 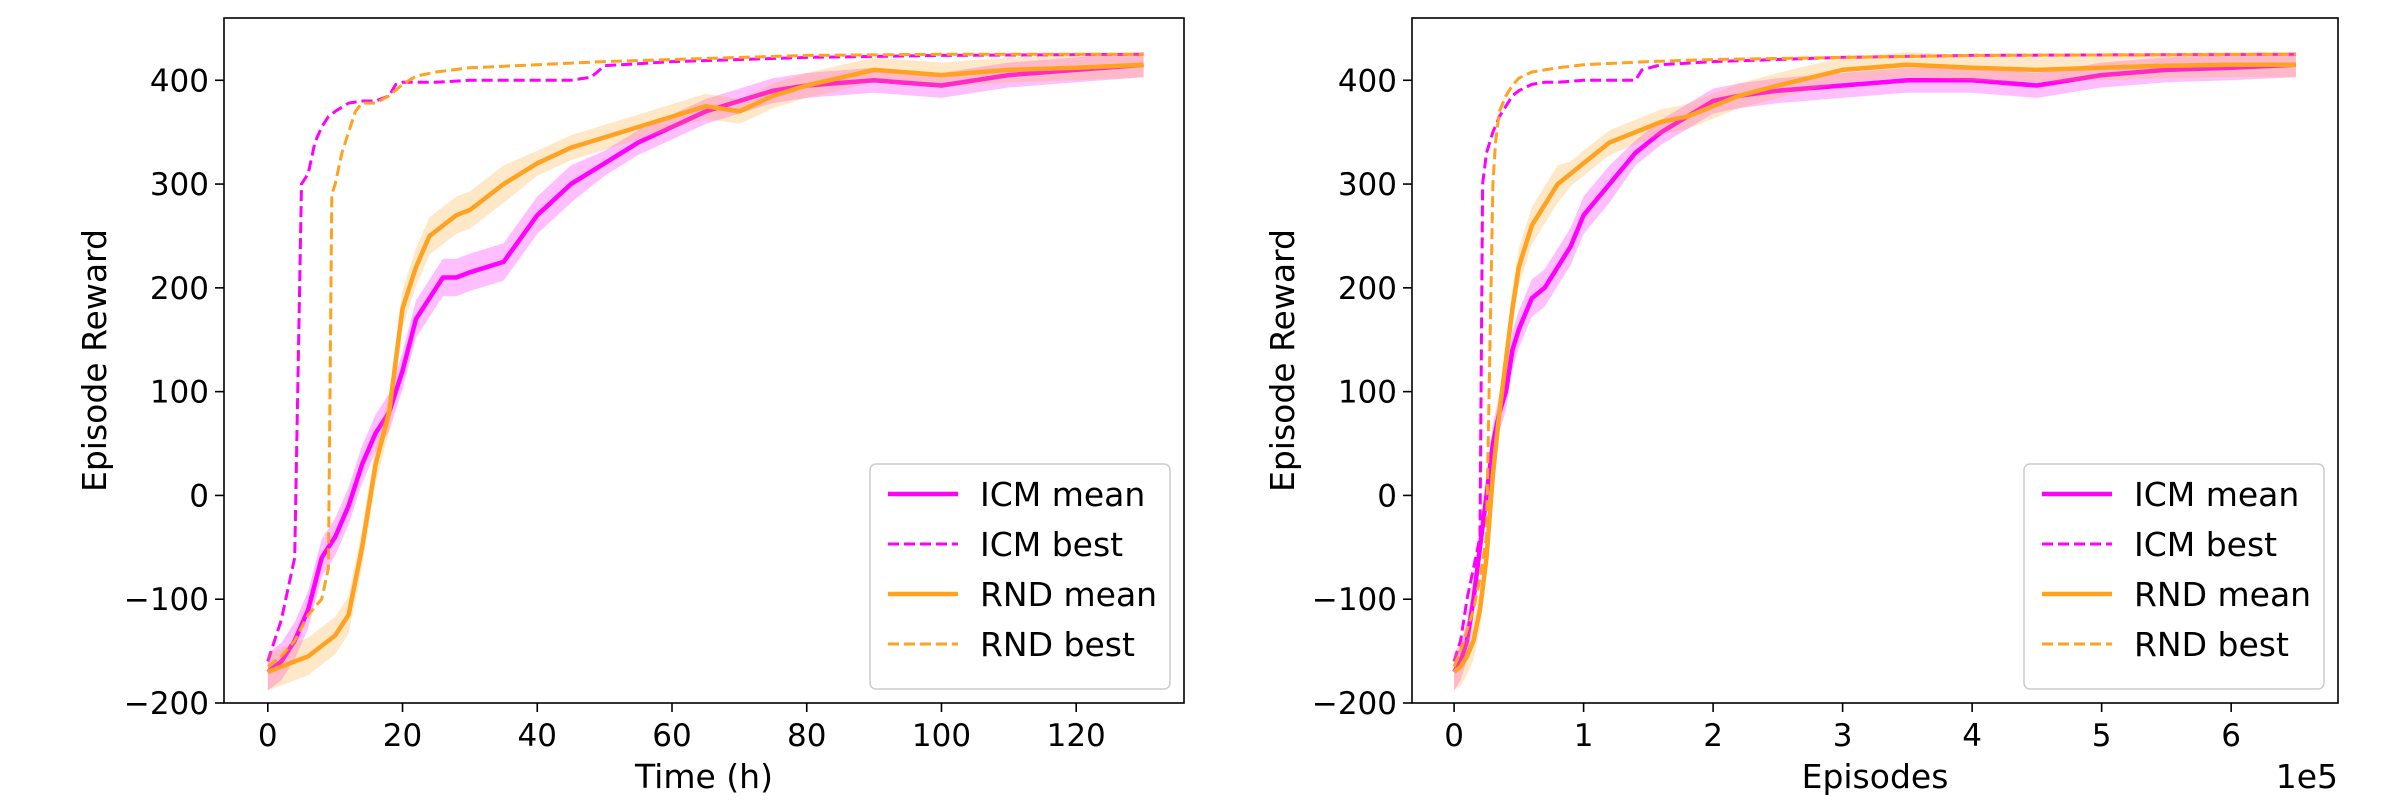 What do you see at coordinates (1584, 736) in the screenshot?
I see `x-tick-label: 1` at bounding box center [1584, 736].